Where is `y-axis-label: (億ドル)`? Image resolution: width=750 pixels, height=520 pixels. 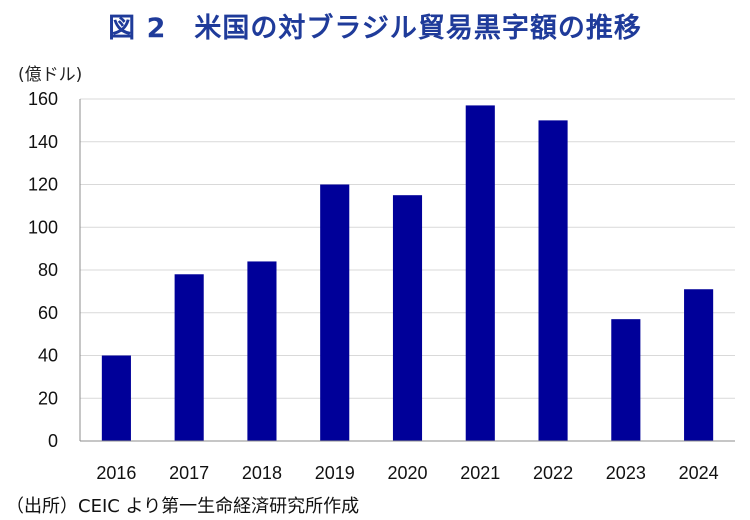
y-axis-label: (億ドル) is located at coordinates (50, 75).